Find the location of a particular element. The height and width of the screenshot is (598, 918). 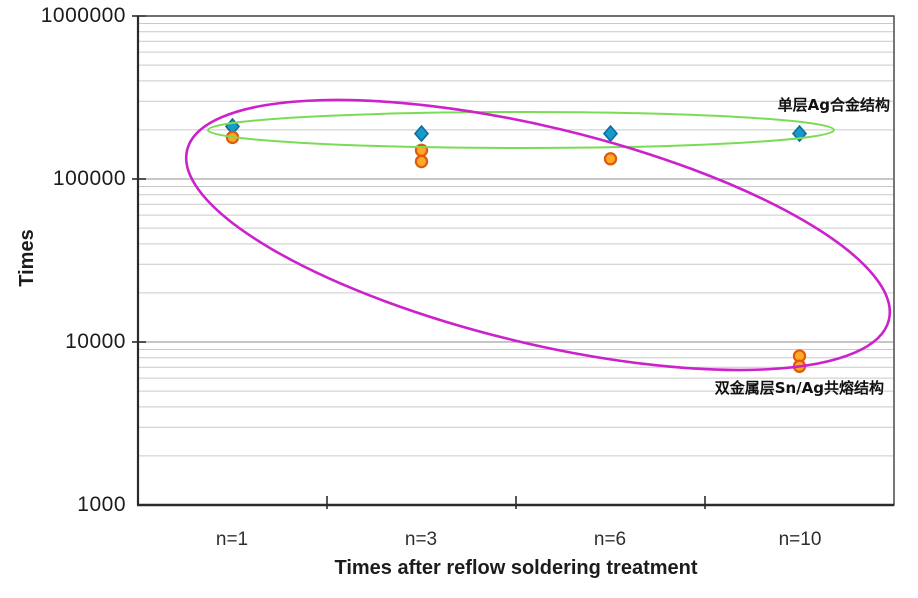

group-ellipse-green is located at coordinates (521, 130).